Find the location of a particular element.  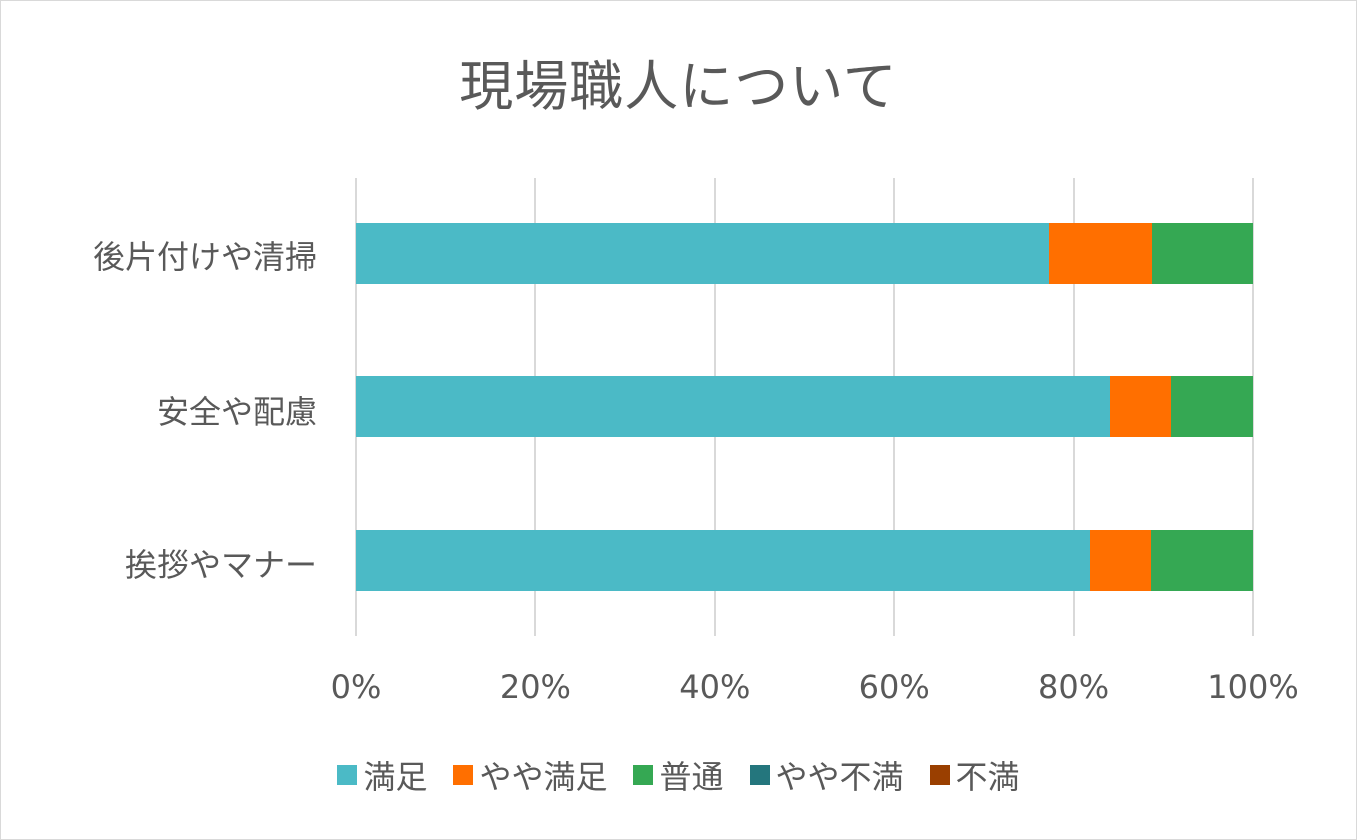

legend-item: 不満 is located at coordinates (974, 775).